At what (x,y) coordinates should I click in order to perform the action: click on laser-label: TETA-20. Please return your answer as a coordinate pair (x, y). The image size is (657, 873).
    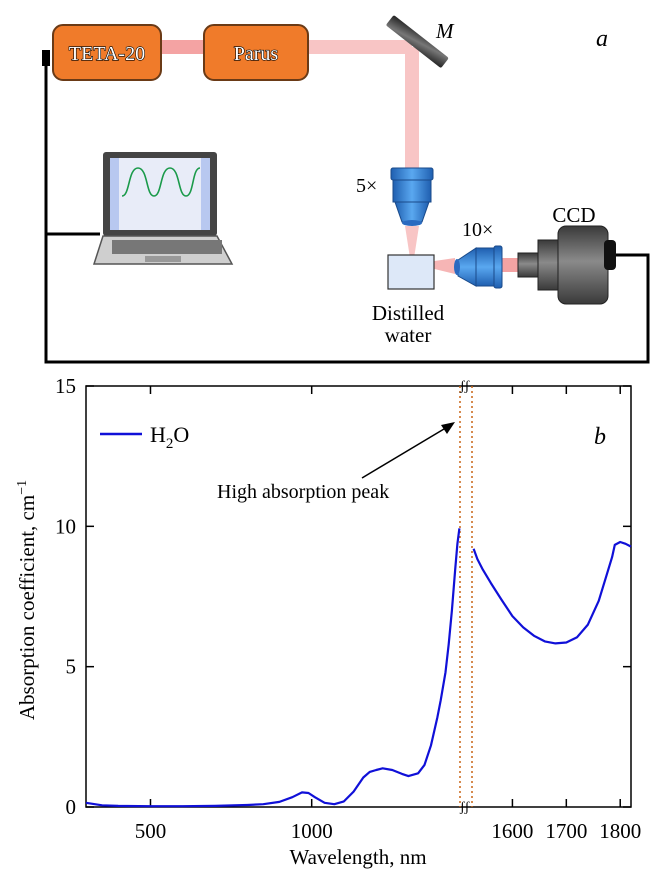
    Looking at the image, I should click on (107, 54).